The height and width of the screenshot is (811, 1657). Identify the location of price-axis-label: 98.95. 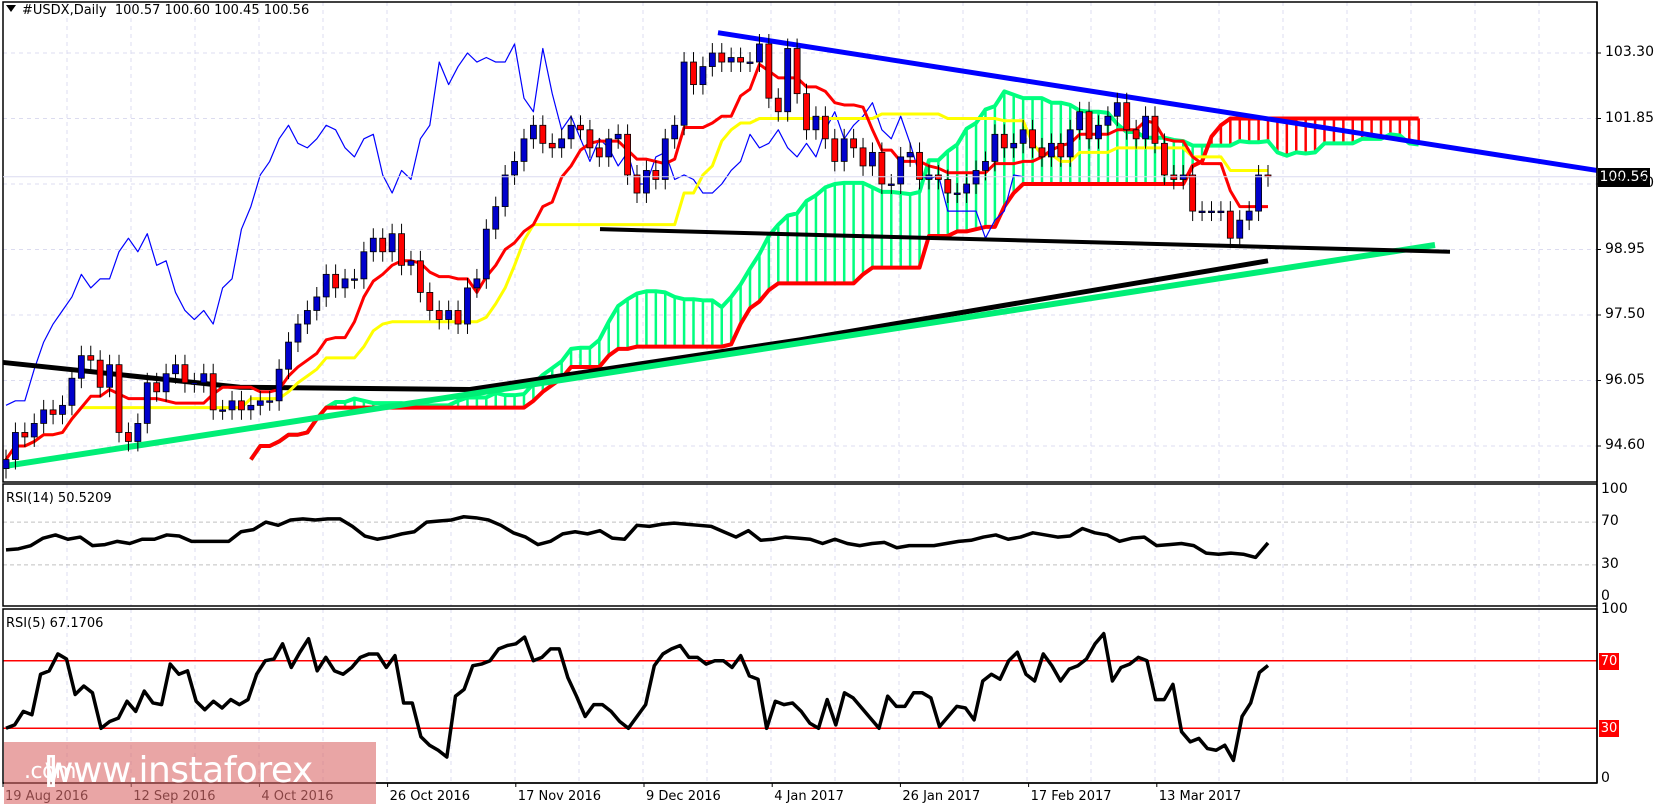
(1625, 248).